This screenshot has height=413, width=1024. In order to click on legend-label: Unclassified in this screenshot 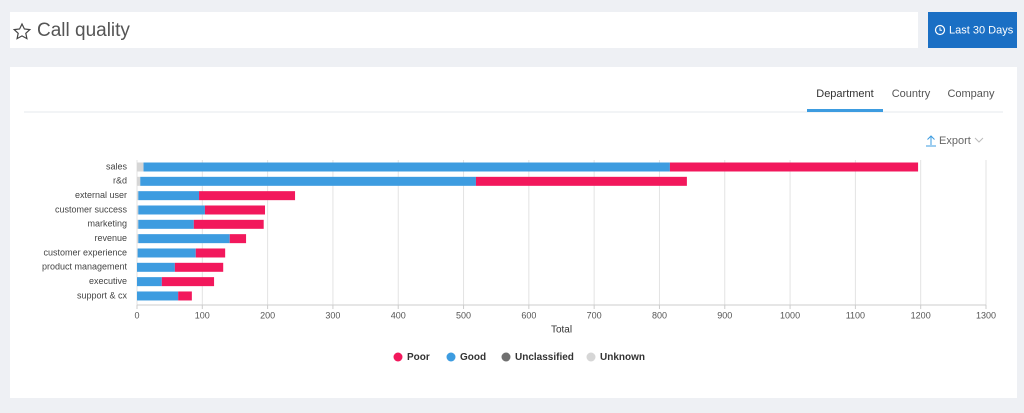, I will do `click(544, 357)`.